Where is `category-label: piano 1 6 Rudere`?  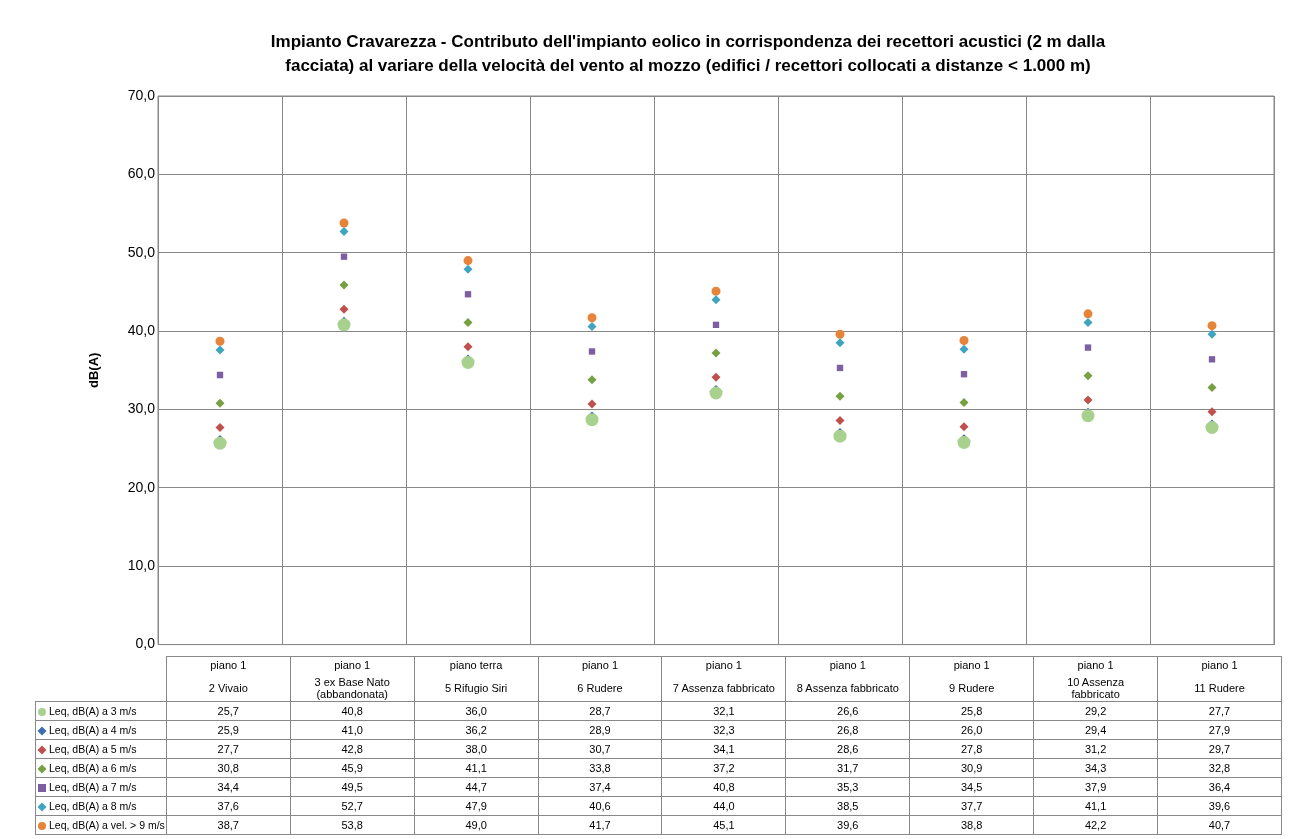
category-label: piano 1 6 Rudere is located at coordinates (600, 676).